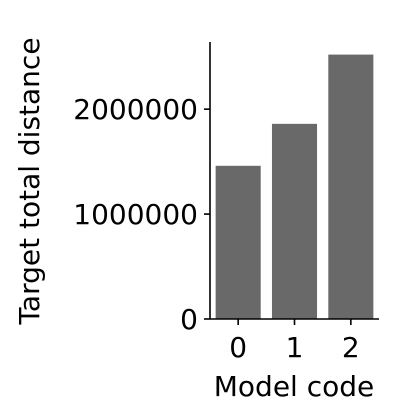 This screenshot has width=400, height=417. I want to click on y-tick-label: 1000000, so click(135, 214).